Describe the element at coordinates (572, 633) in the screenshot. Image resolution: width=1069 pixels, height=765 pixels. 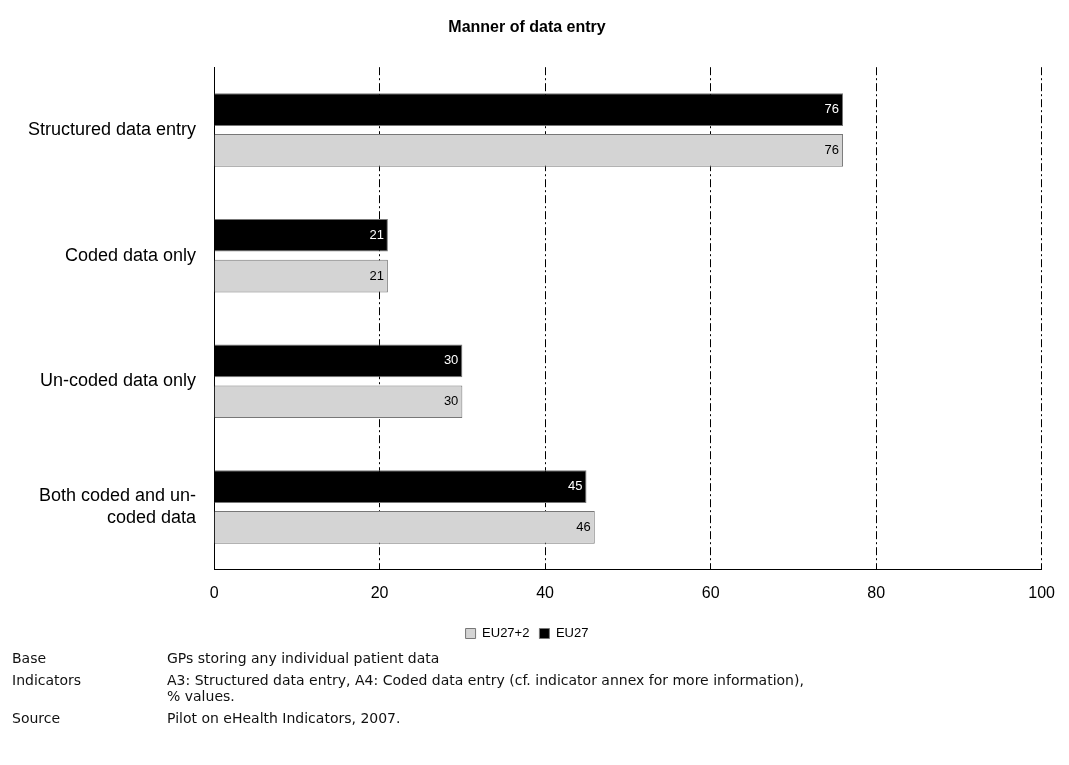
I see `legend-label: EU27` at that location.